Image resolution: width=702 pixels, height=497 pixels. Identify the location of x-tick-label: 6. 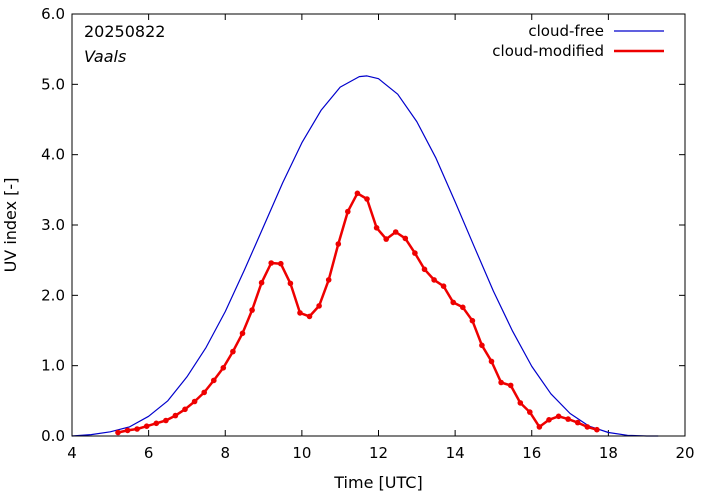
(149, 453).